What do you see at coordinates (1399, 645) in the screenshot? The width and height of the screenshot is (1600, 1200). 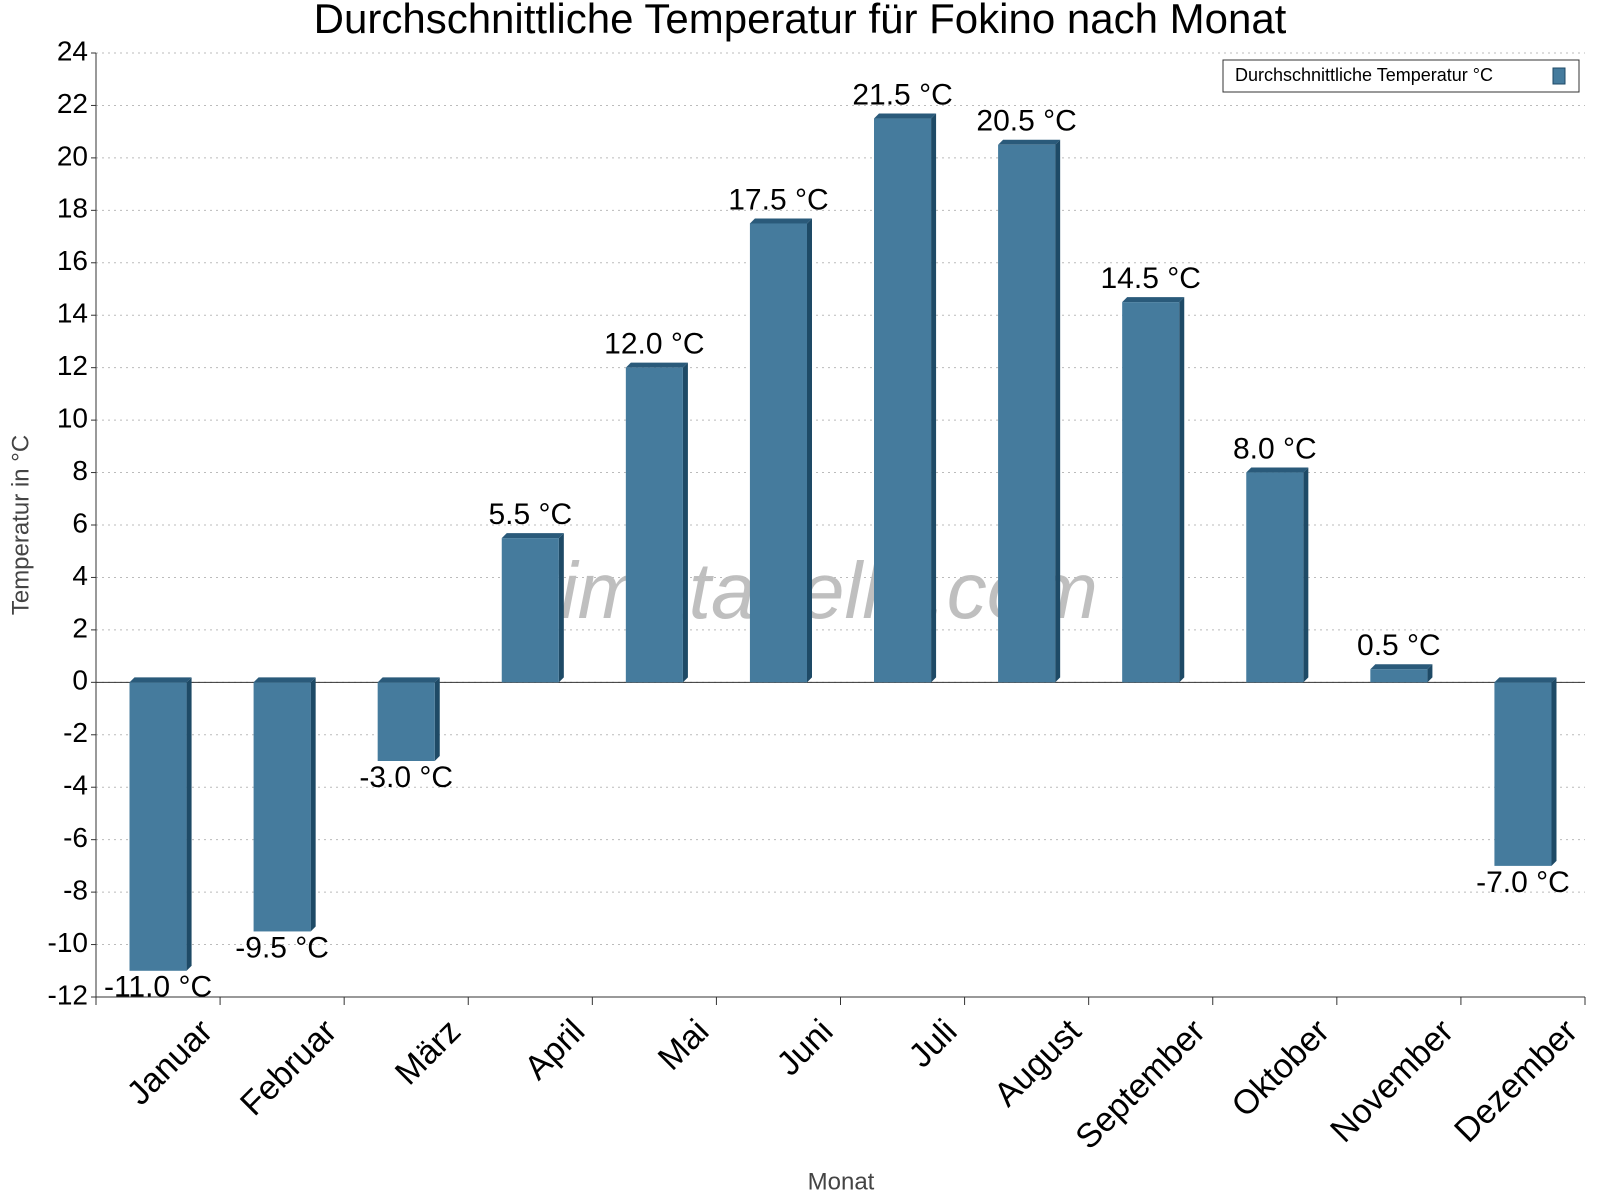 I see `value-label: 0.5 °C` at bounding box center [1399, 645].